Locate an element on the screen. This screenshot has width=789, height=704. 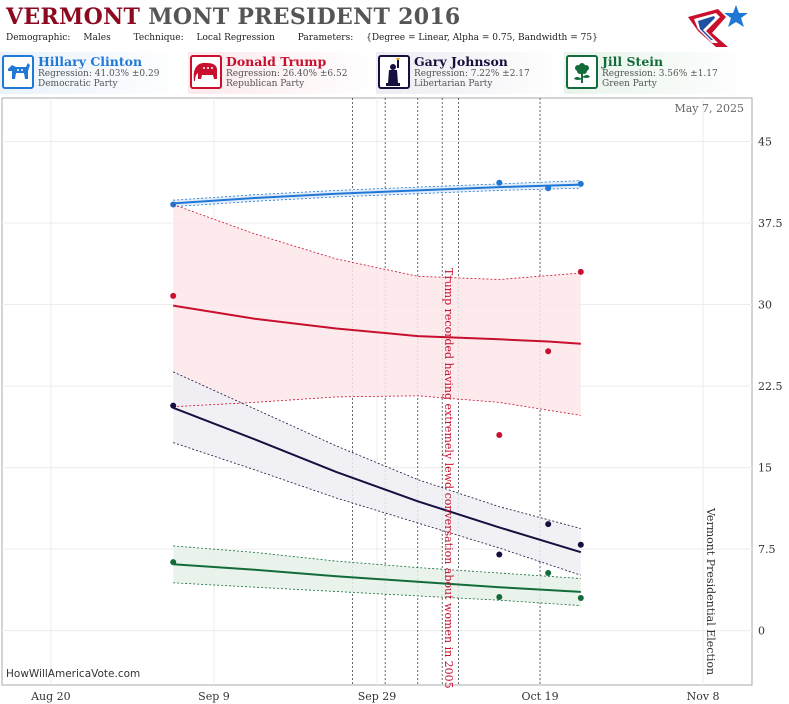
x-tick-label: Nov 8 is located at coordinates (703, 696).